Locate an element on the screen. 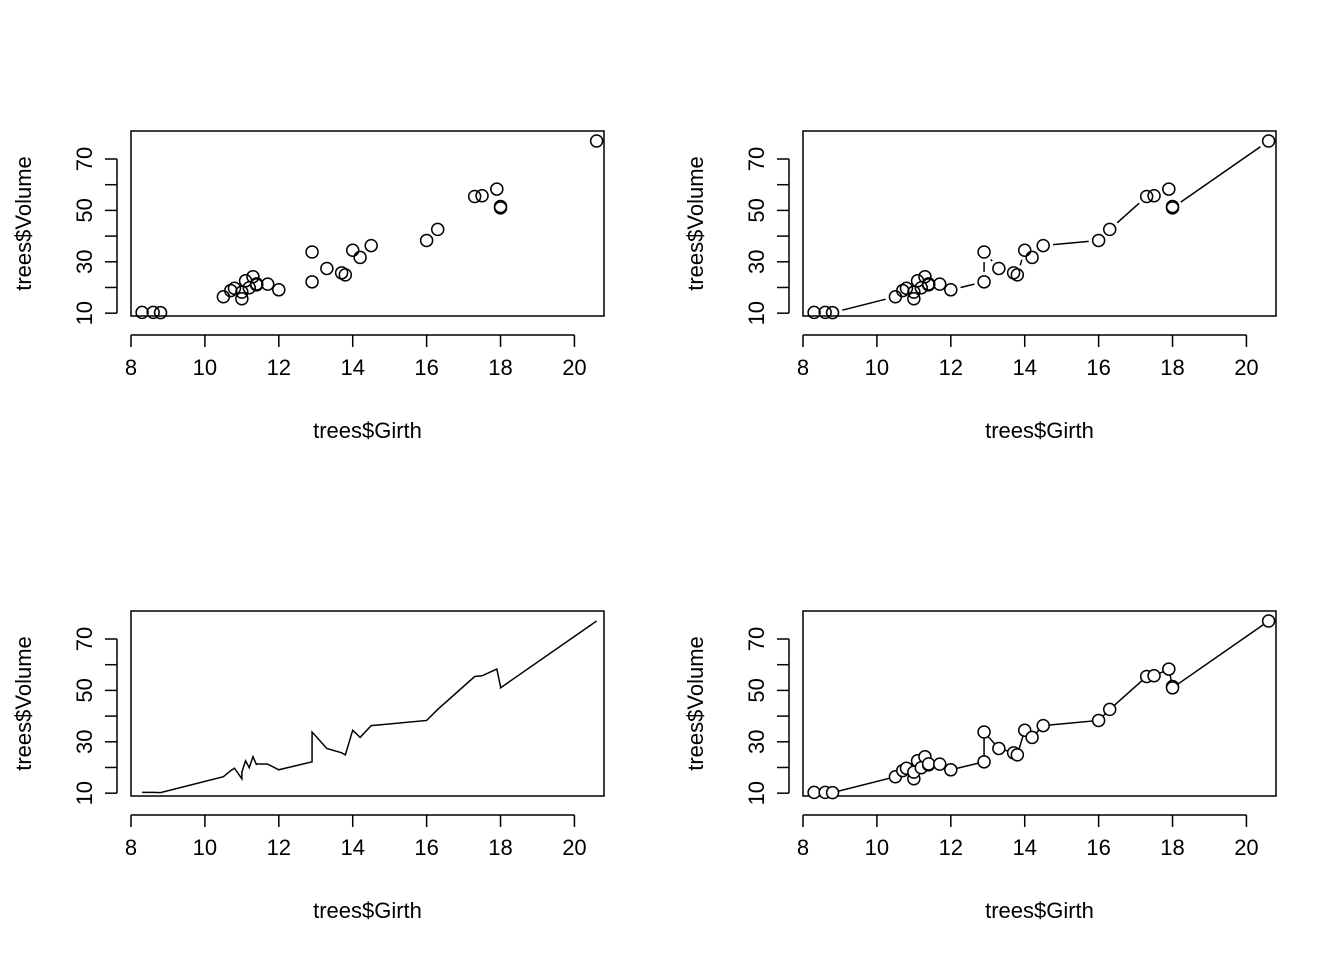  series-line is located at coordinates (1042, 707).